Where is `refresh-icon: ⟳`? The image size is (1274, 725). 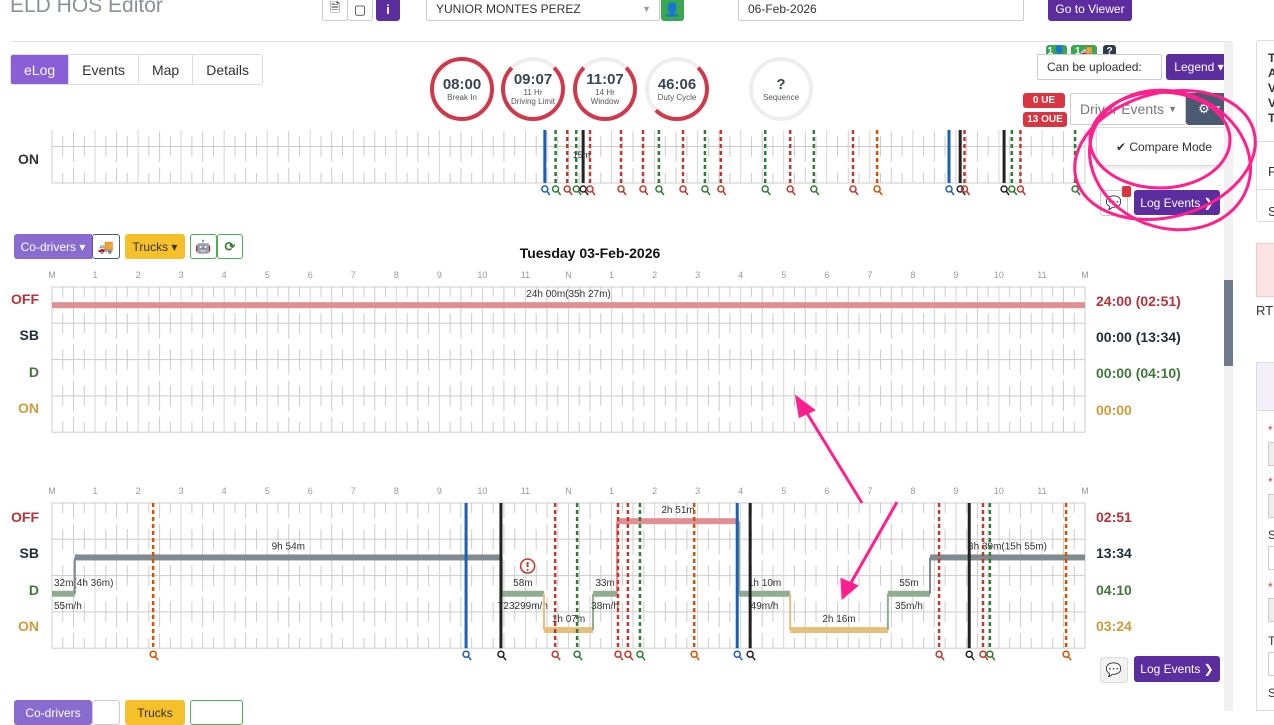 refresh-icon: ⟳ is located at coordinates (230, 246).